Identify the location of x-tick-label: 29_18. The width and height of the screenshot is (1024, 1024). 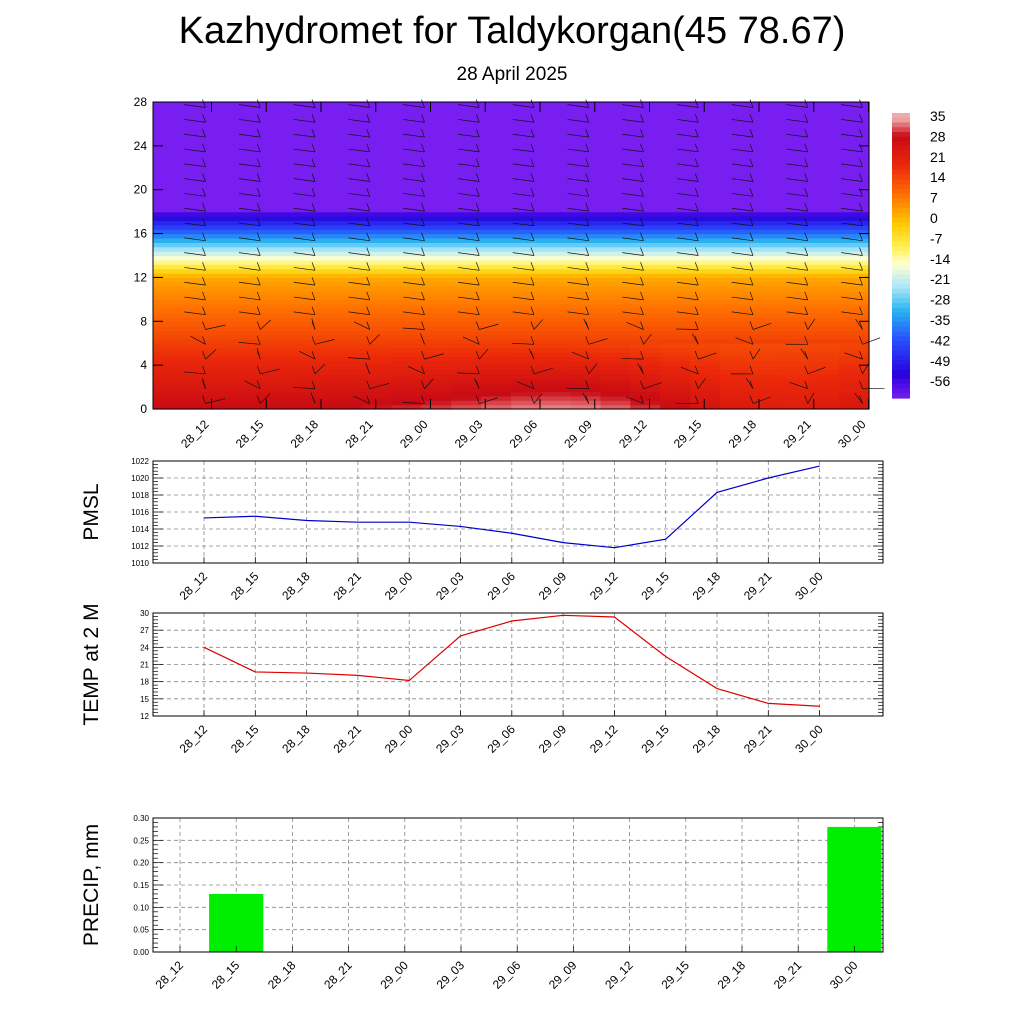
(743, 434).